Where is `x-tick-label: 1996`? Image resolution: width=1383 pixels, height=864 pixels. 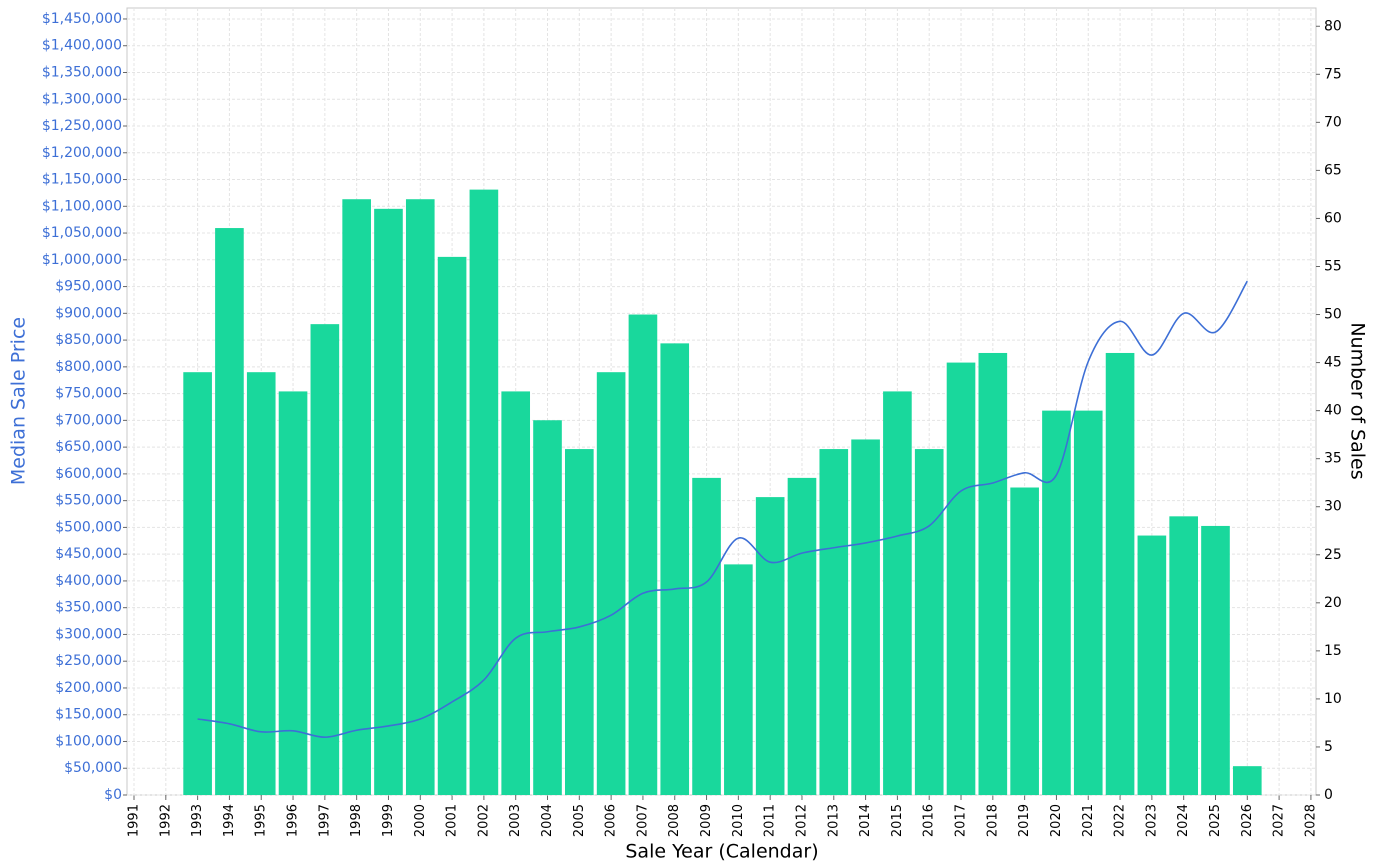 x-tick-label: 1996 is located at coordinates (293, 820).